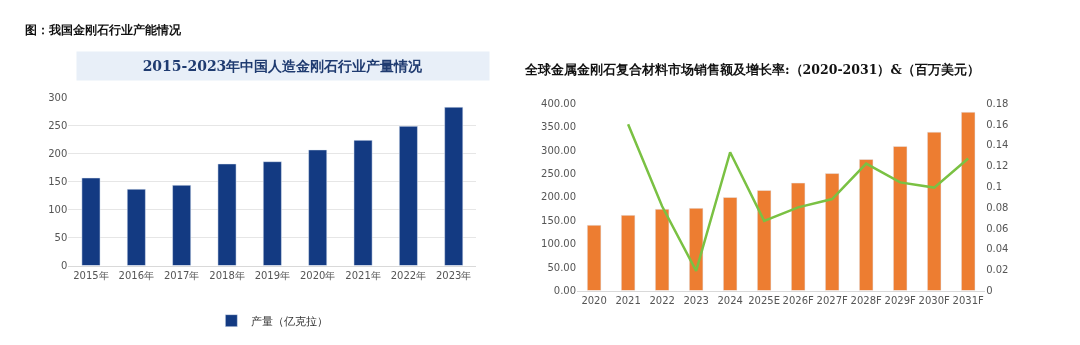 This screenshot has height=345, width=1080. Describe the element at coordinates (997, 166) in the screenshot. I see `y2-tick-label: 0.12` at that location.